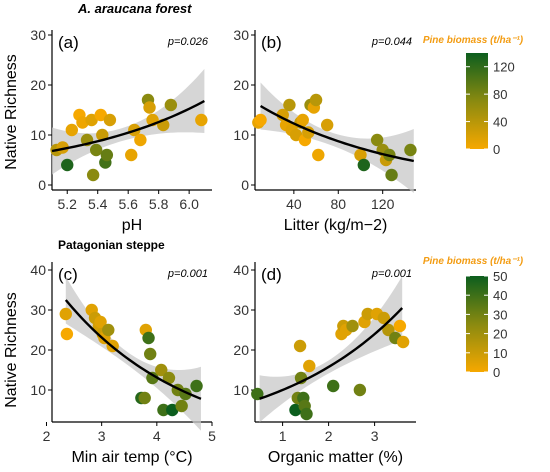 The image size is (550, 472). I want to click on x-axis-title: Litter (kg/m−2), so click(336, 225).